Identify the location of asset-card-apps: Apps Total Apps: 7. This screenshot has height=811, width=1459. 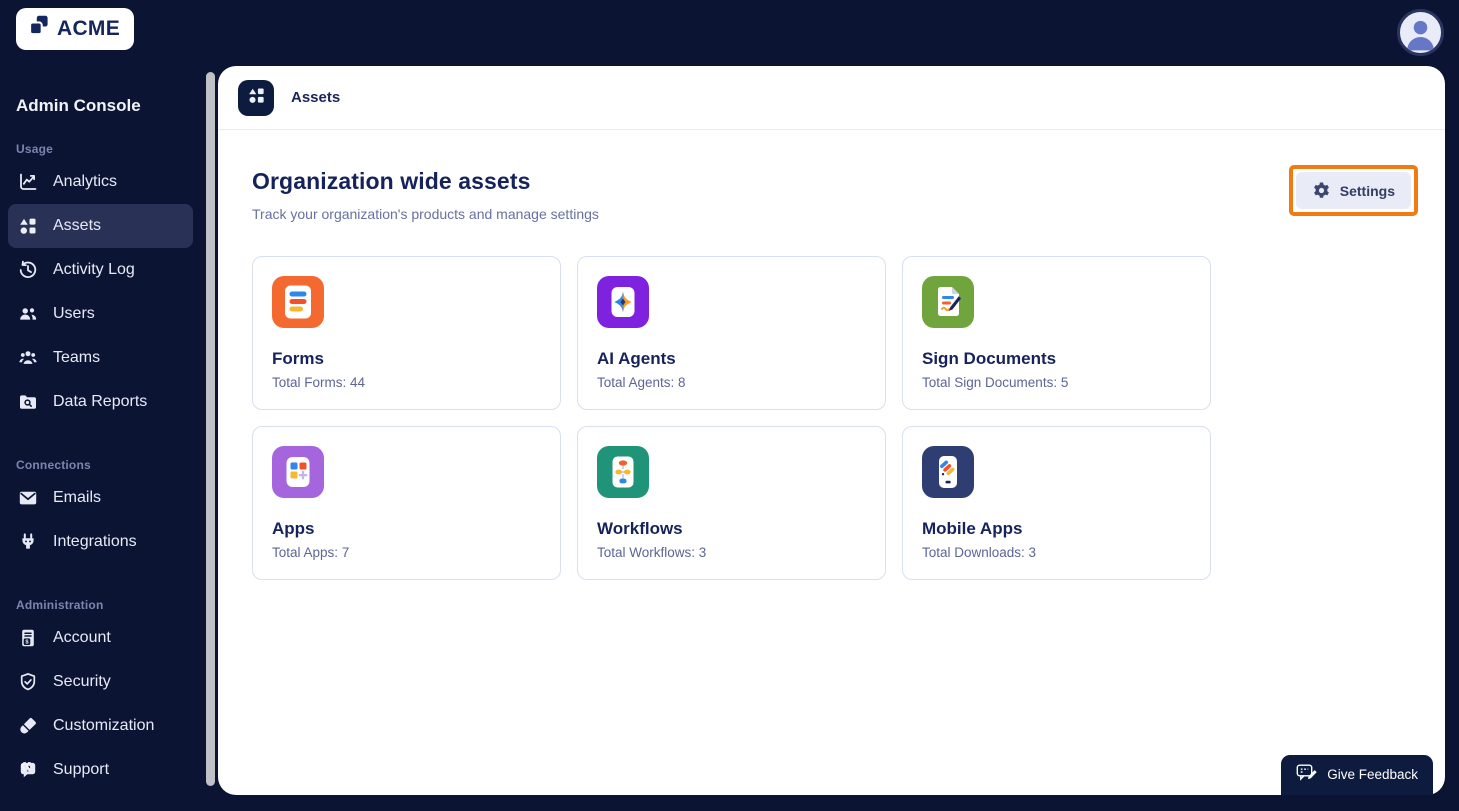
(406, 503).